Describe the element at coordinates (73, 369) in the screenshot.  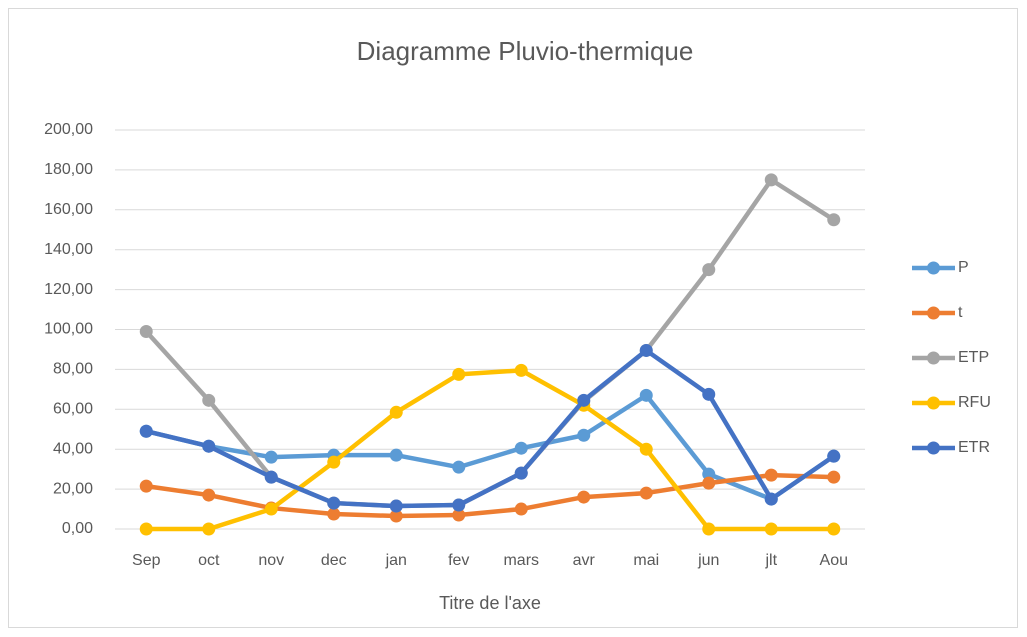
I see `y-tick-label: 80,00` at that location.